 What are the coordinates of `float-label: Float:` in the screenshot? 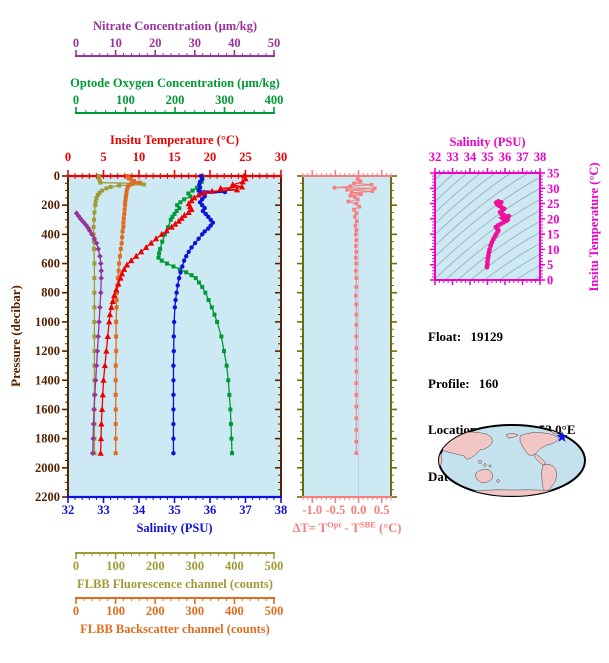 It's located at (445, 336).